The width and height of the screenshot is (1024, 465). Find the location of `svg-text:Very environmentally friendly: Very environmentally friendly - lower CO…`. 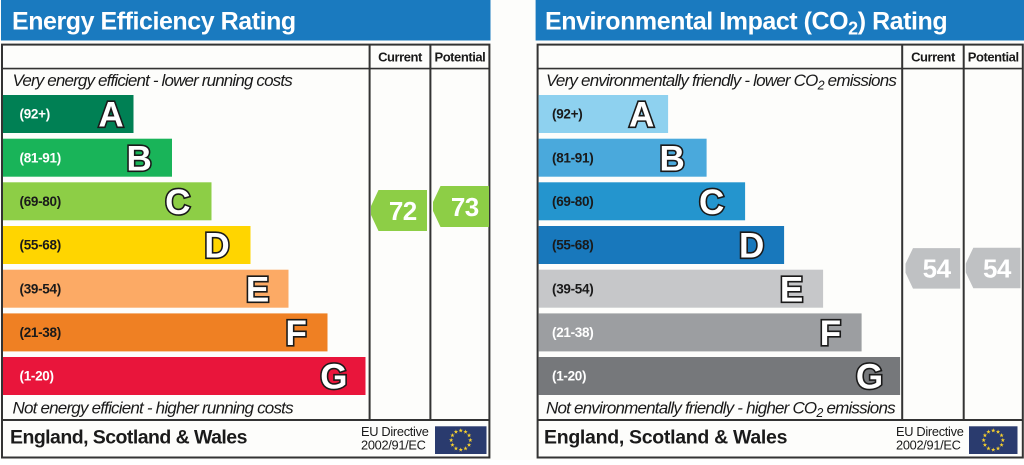

svg-text:Very environmentally friendly: Very environmentally friendly - lower CO… is located at coordinates (721, 82).